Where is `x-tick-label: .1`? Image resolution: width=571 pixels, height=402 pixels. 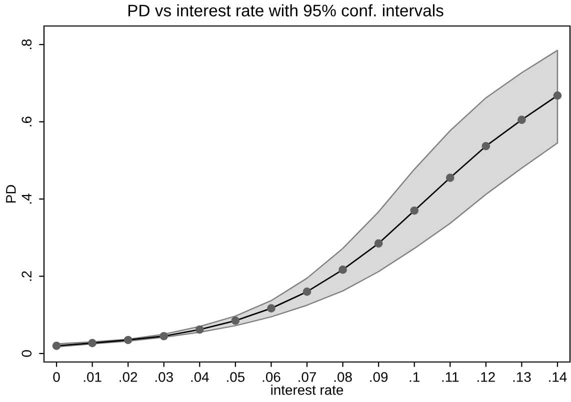 x-tick-label: .1 is located at coordinates (415, 377).